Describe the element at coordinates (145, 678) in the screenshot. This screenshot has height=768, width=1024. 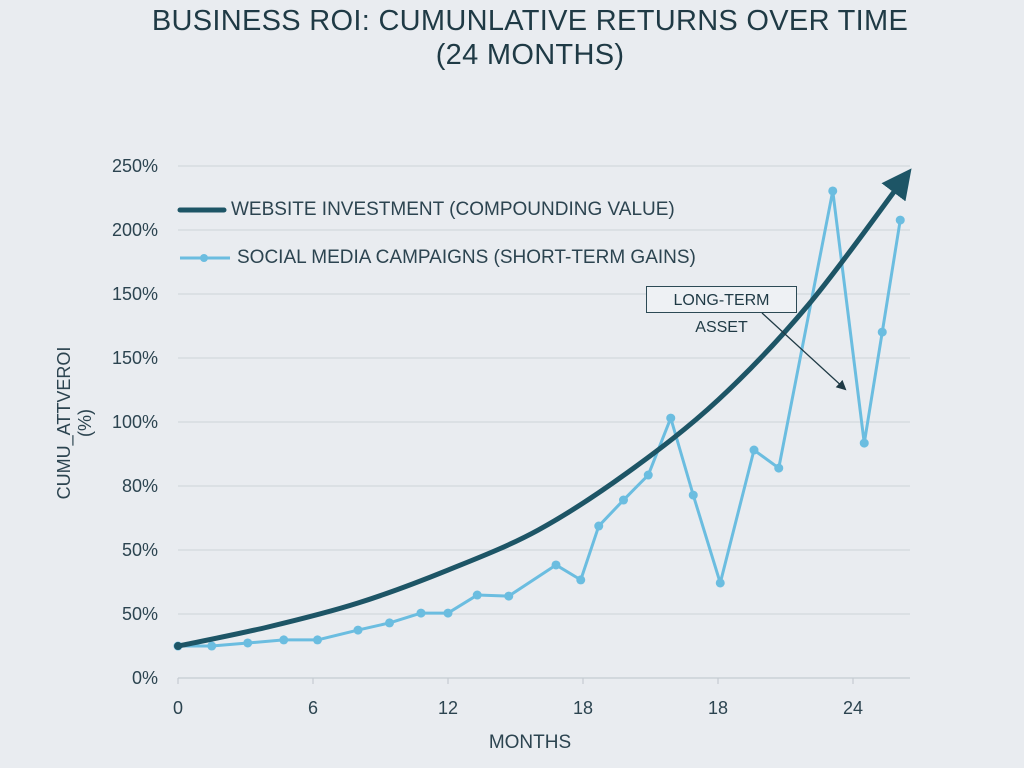
I see `y-tick-label: 0%` at that location.